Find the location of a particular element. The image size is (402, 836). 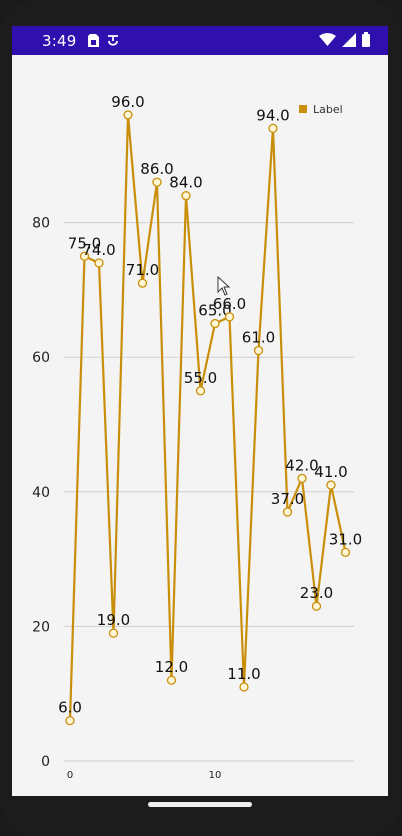

data-label: 66.0 is located at coordinates (229, 304).